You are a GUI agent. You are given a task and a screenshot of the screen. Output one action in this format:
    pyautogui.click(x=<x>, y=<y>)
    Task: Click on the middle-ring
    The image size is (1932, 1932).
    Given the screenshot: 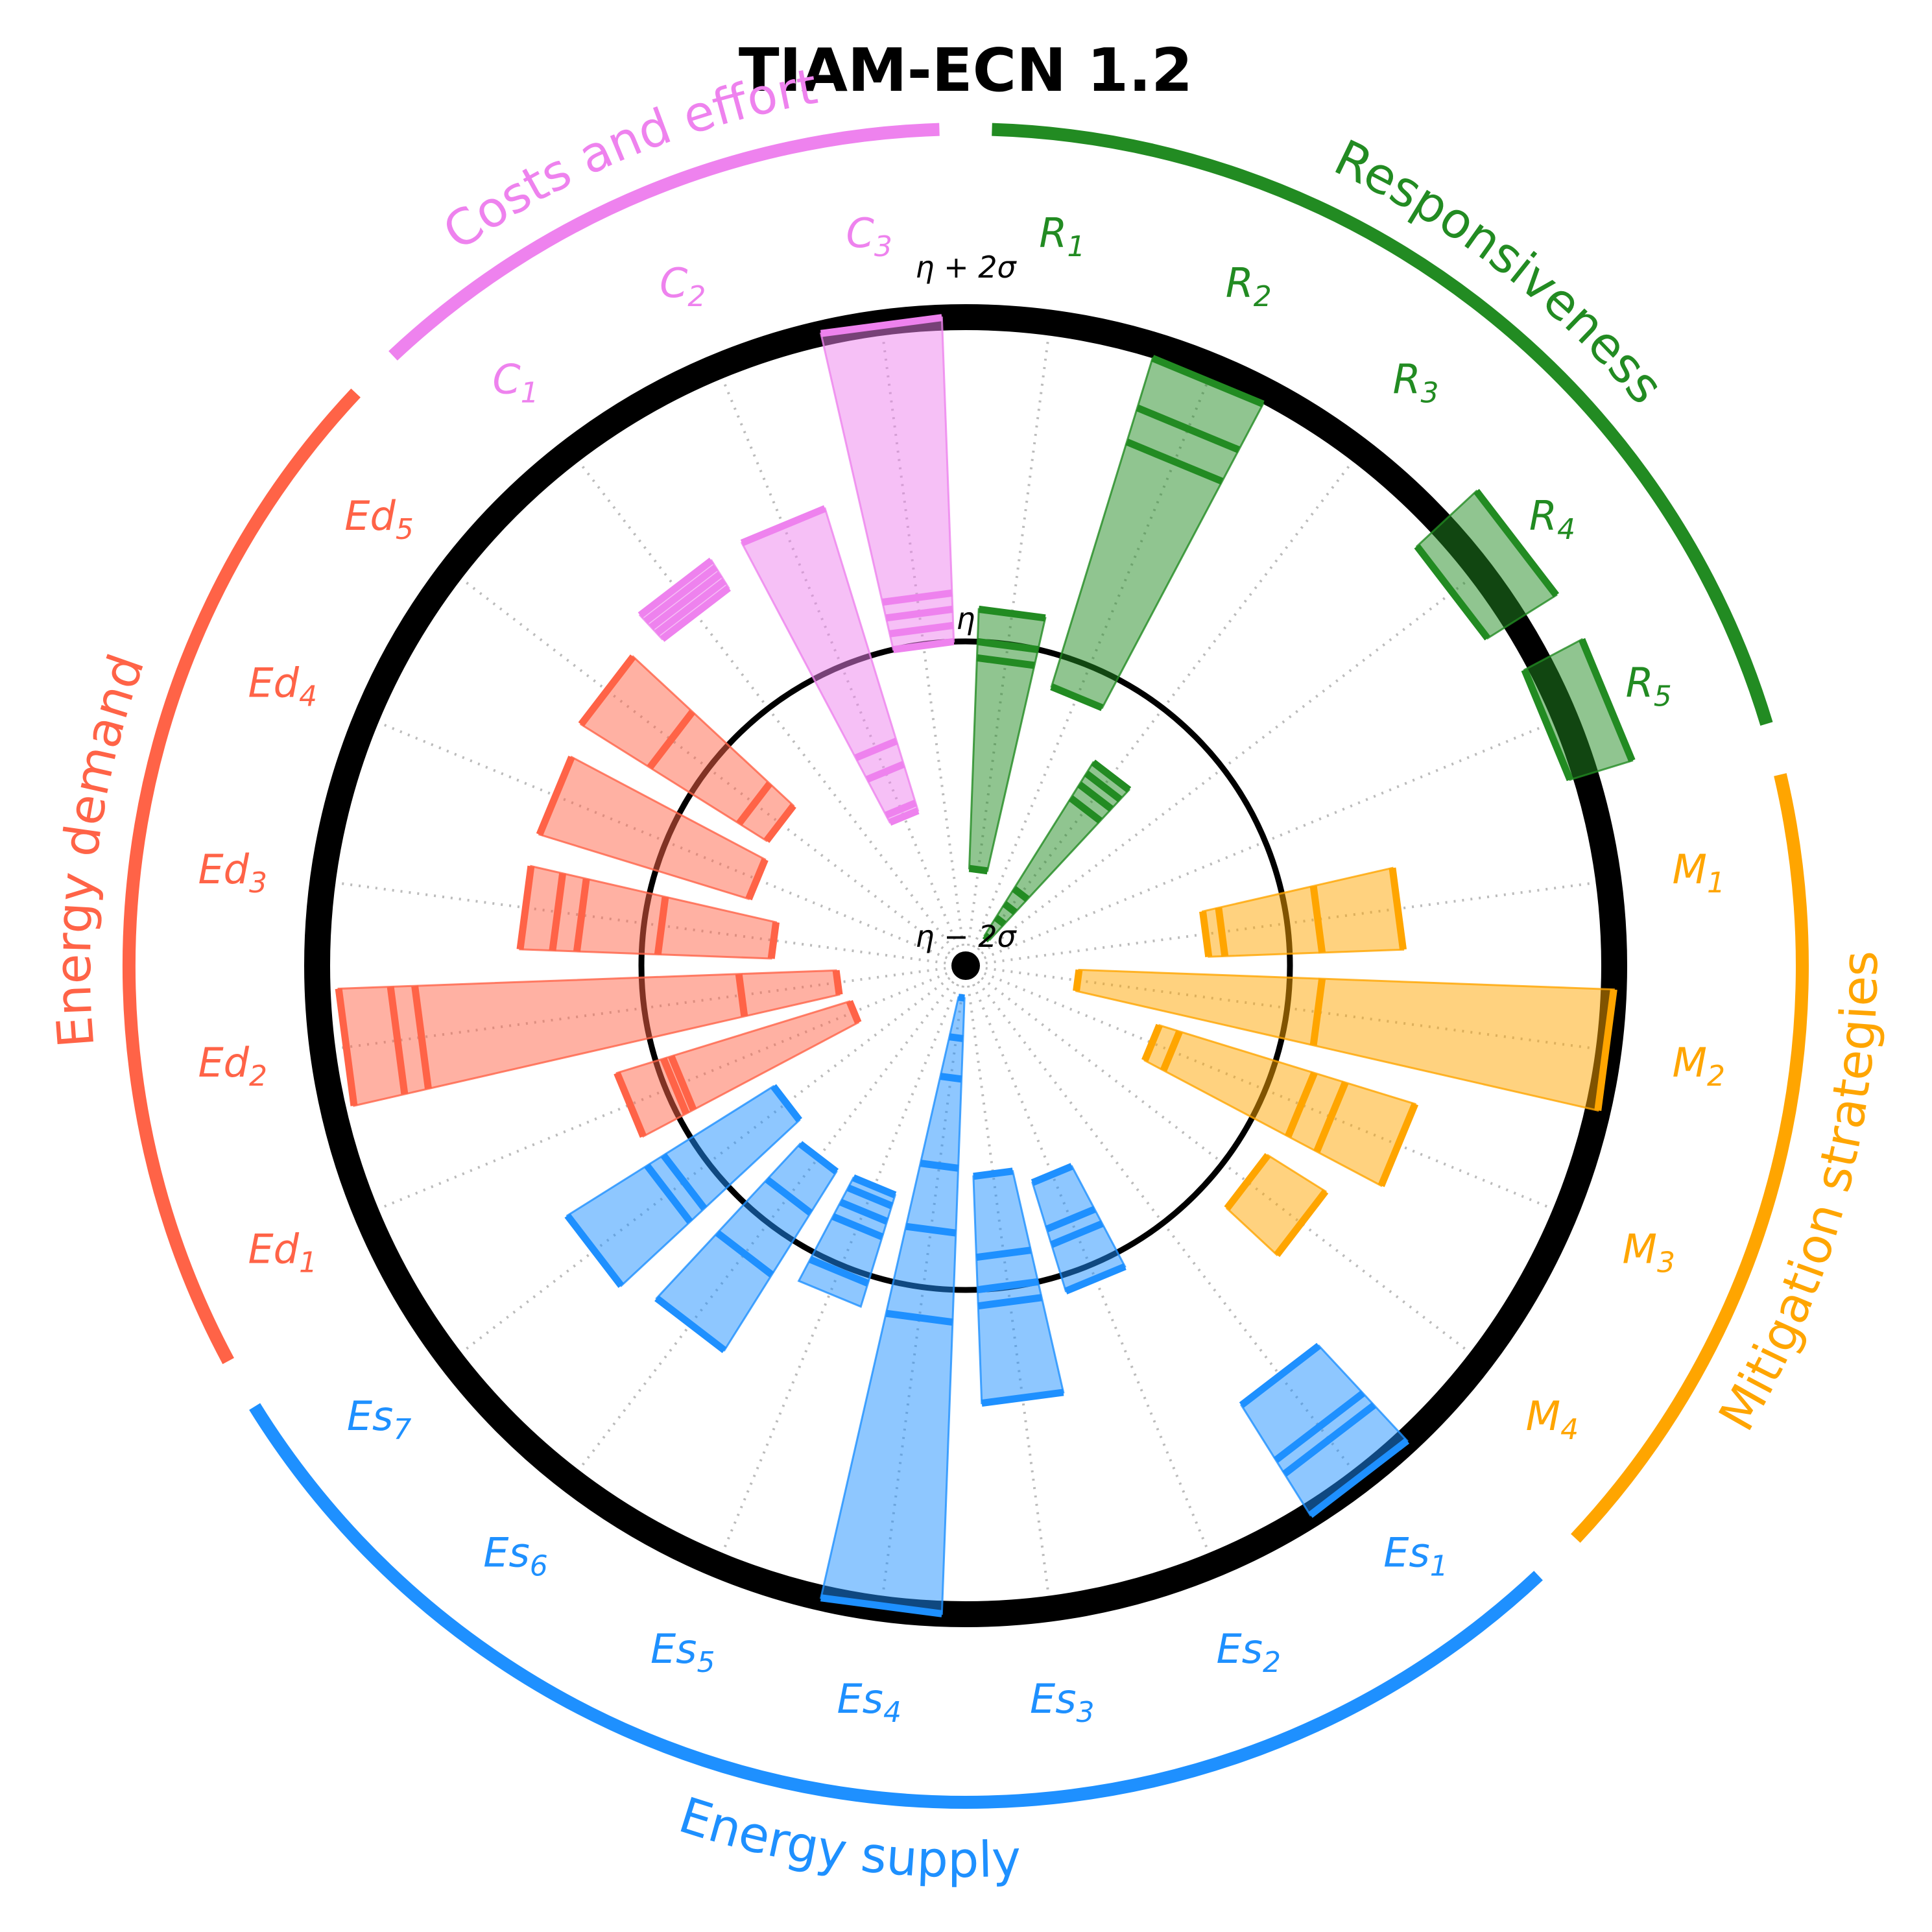 What is the action you would take?
    pyautogui.click(x=965, y=965)
    